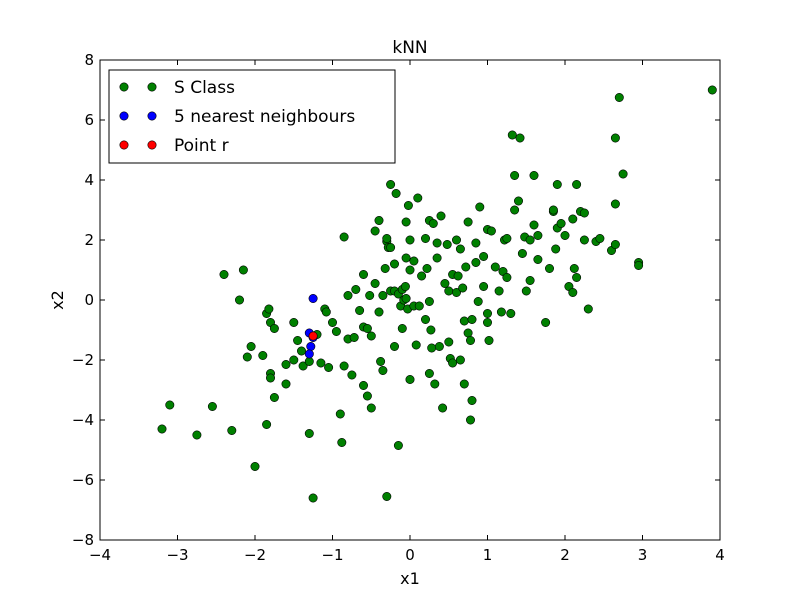  Describe the element at coordinates (410, 555) in the screenshot. I see `x-tick-label-4: 0` at that location.